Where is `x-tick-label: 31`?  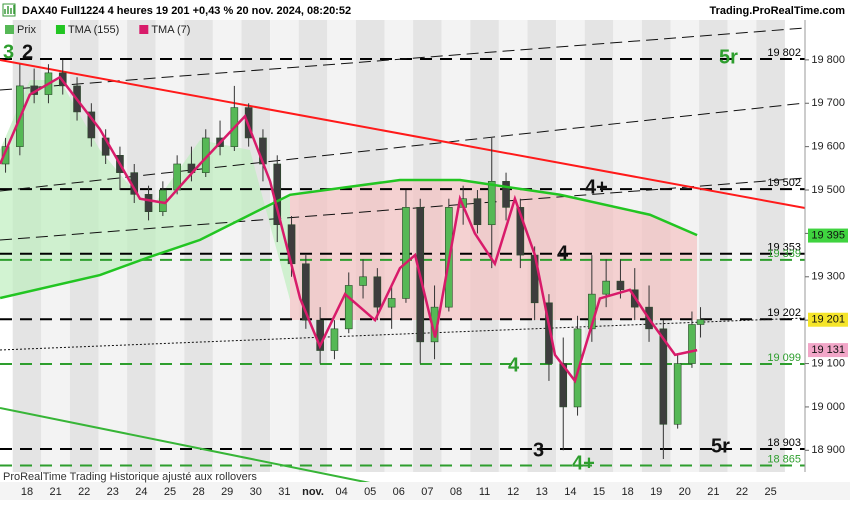
x-tick-label: 31 is located at coordinates (284, 492).